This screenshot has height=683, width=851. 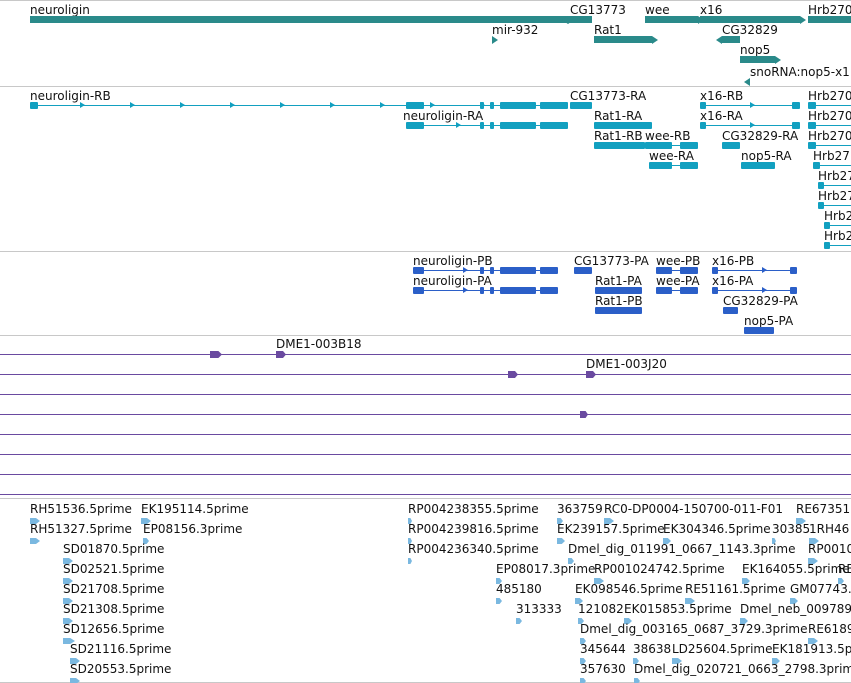 What do you see at coordinates (678, 281) in the screenshot?
I see `feature-label: wee-PA` at bounding box center [678, 281].